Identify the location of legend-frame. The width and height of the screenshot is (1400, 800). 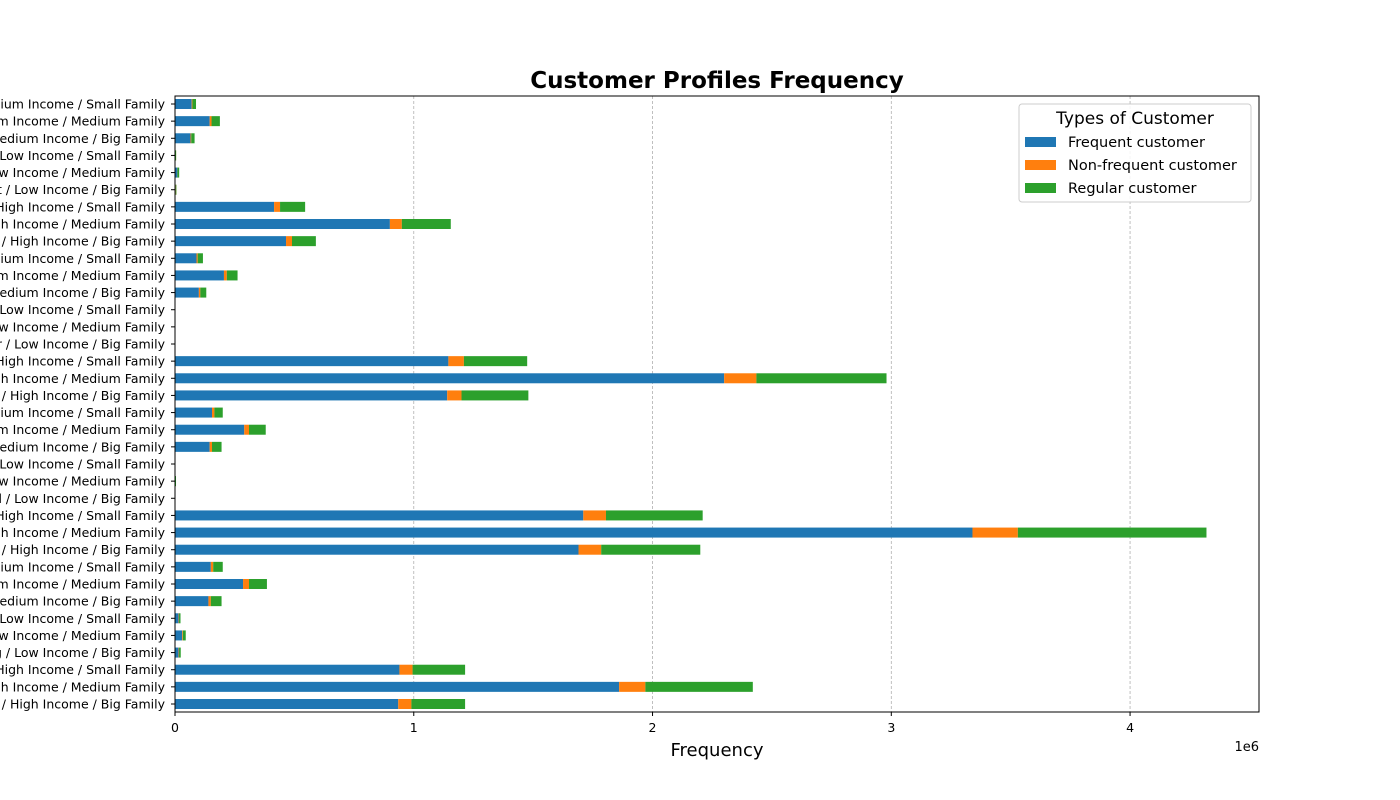
(1135, 153).